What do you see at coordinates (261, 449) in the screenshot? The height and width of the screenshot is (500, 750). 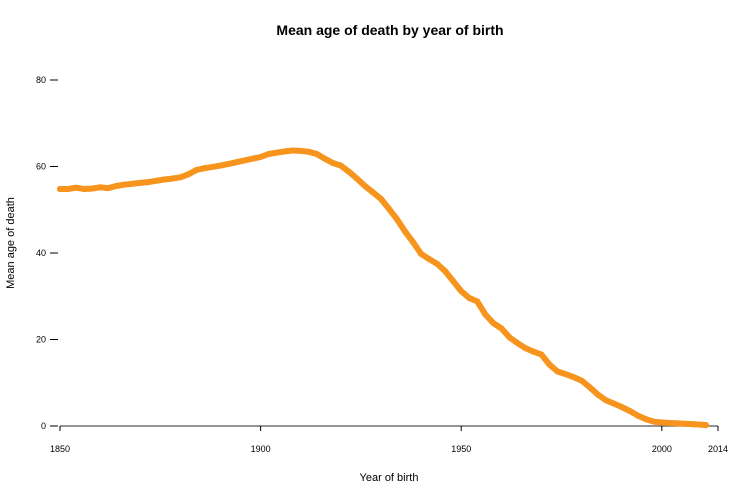 I see `x-tick-label: 1900` at bounding box center [261, 449].